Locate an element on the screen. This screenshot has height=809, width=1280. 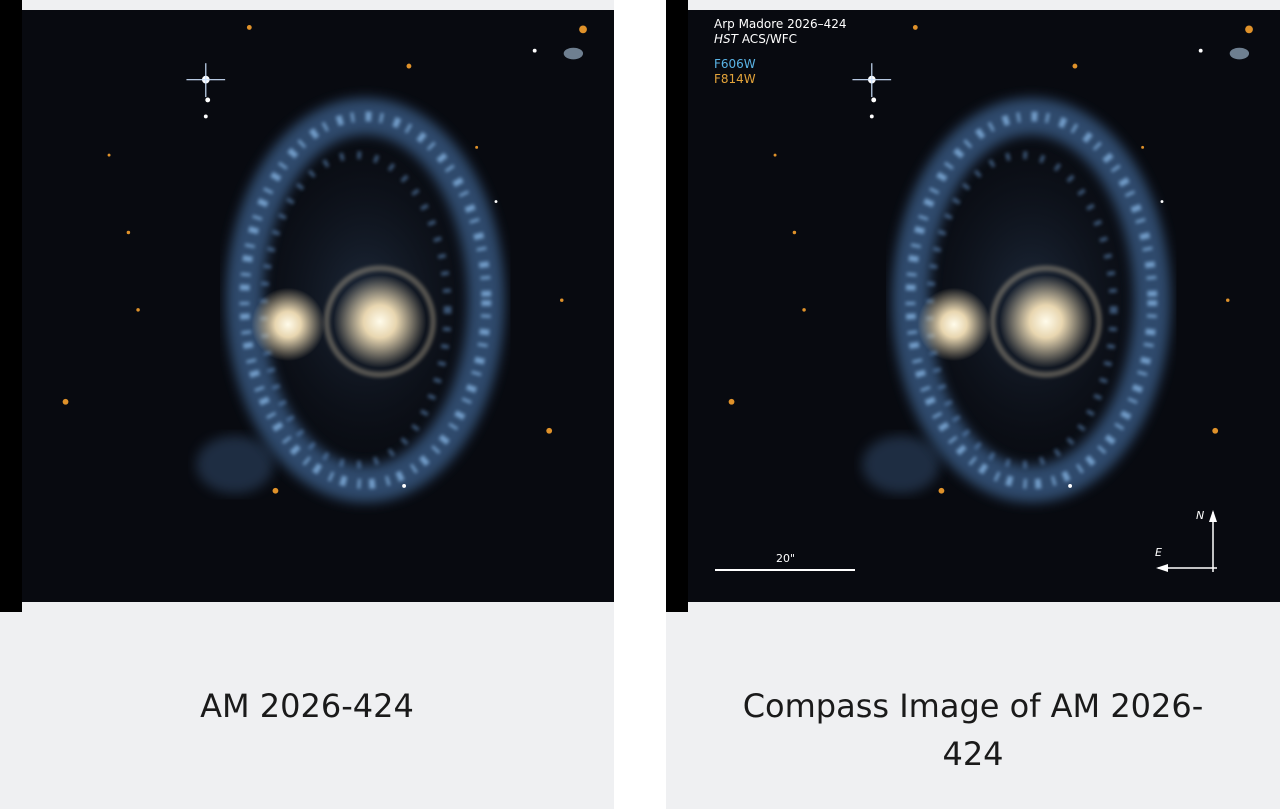
instrument: HST ACS/WFC is located at coordinates (755, 39).